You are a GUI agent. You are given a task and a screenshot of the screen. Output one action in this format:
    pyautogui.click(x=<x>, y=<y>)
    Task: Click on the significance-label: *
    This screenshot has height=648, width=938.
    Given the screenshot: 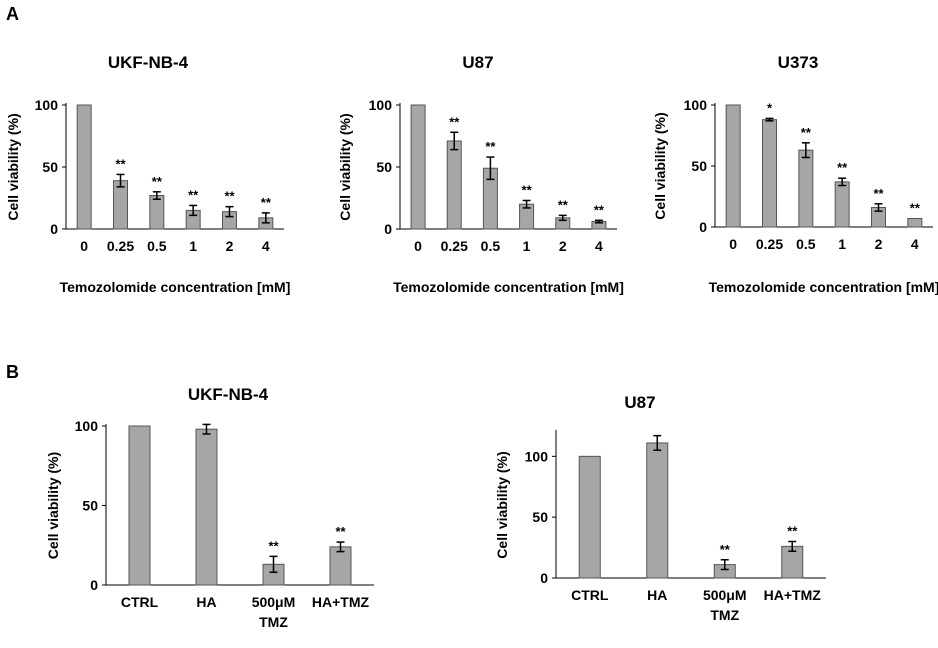 What is the action you would take?
    pyautogui.click(x=770, y=107)
    